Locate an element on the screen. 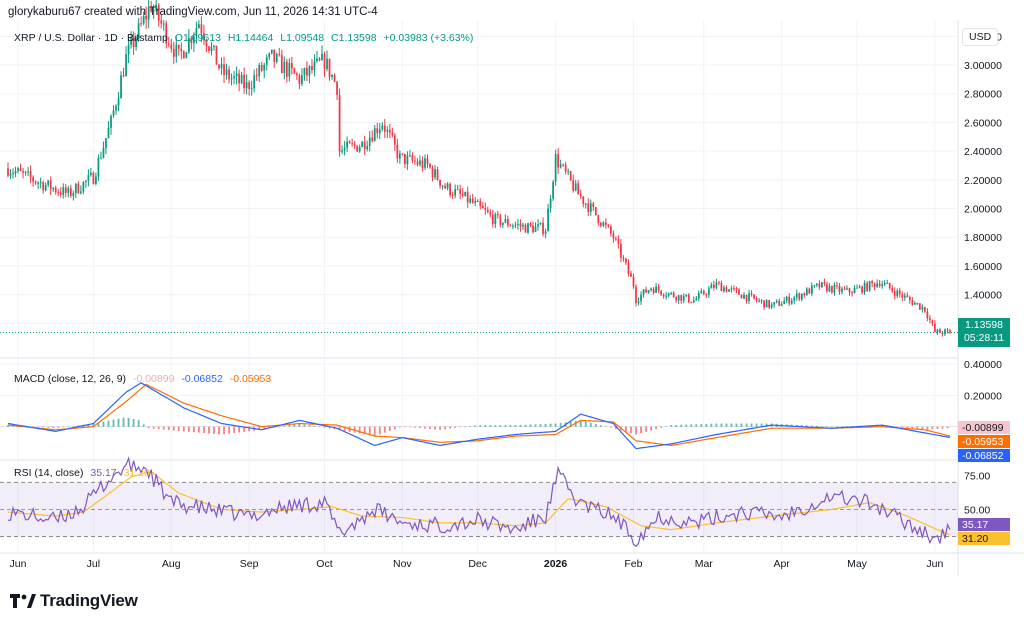 The image size is (1024, 626). bar-countdown: 05:28:11 is located at coordinates (984, 338).